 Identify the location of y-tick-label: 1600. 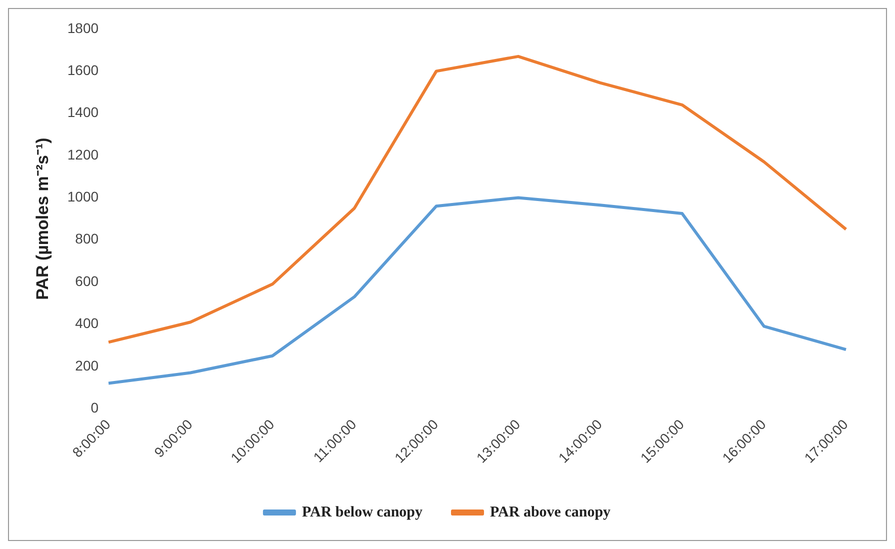
(83, 70).